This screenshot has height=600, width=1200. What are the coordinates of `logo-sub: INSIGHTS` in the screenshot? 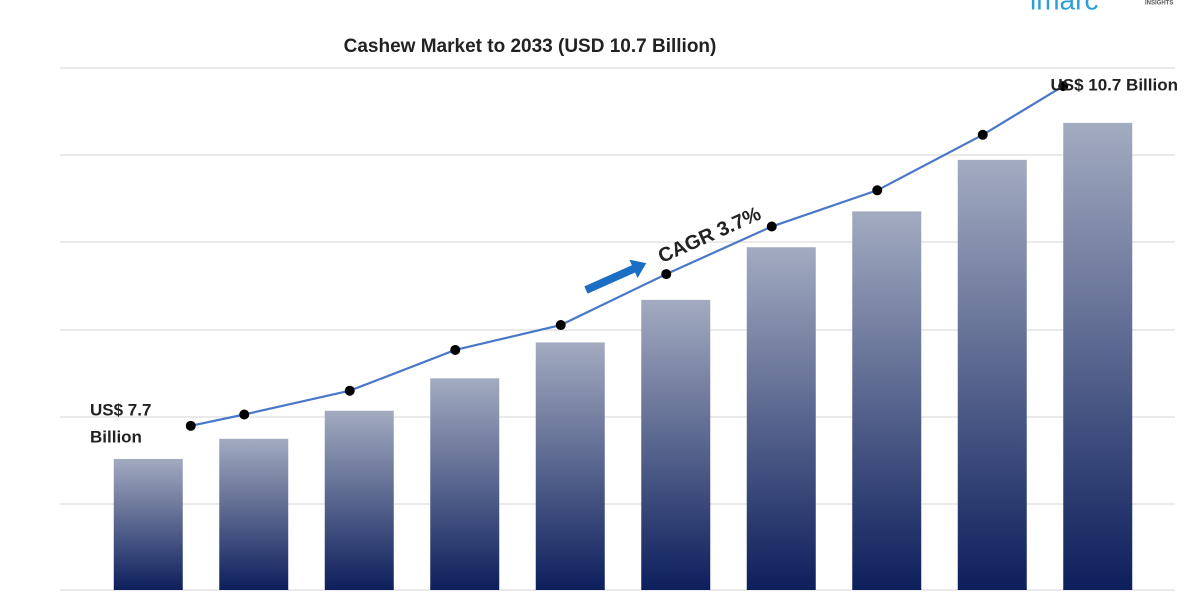 It's located at (1159, 4).